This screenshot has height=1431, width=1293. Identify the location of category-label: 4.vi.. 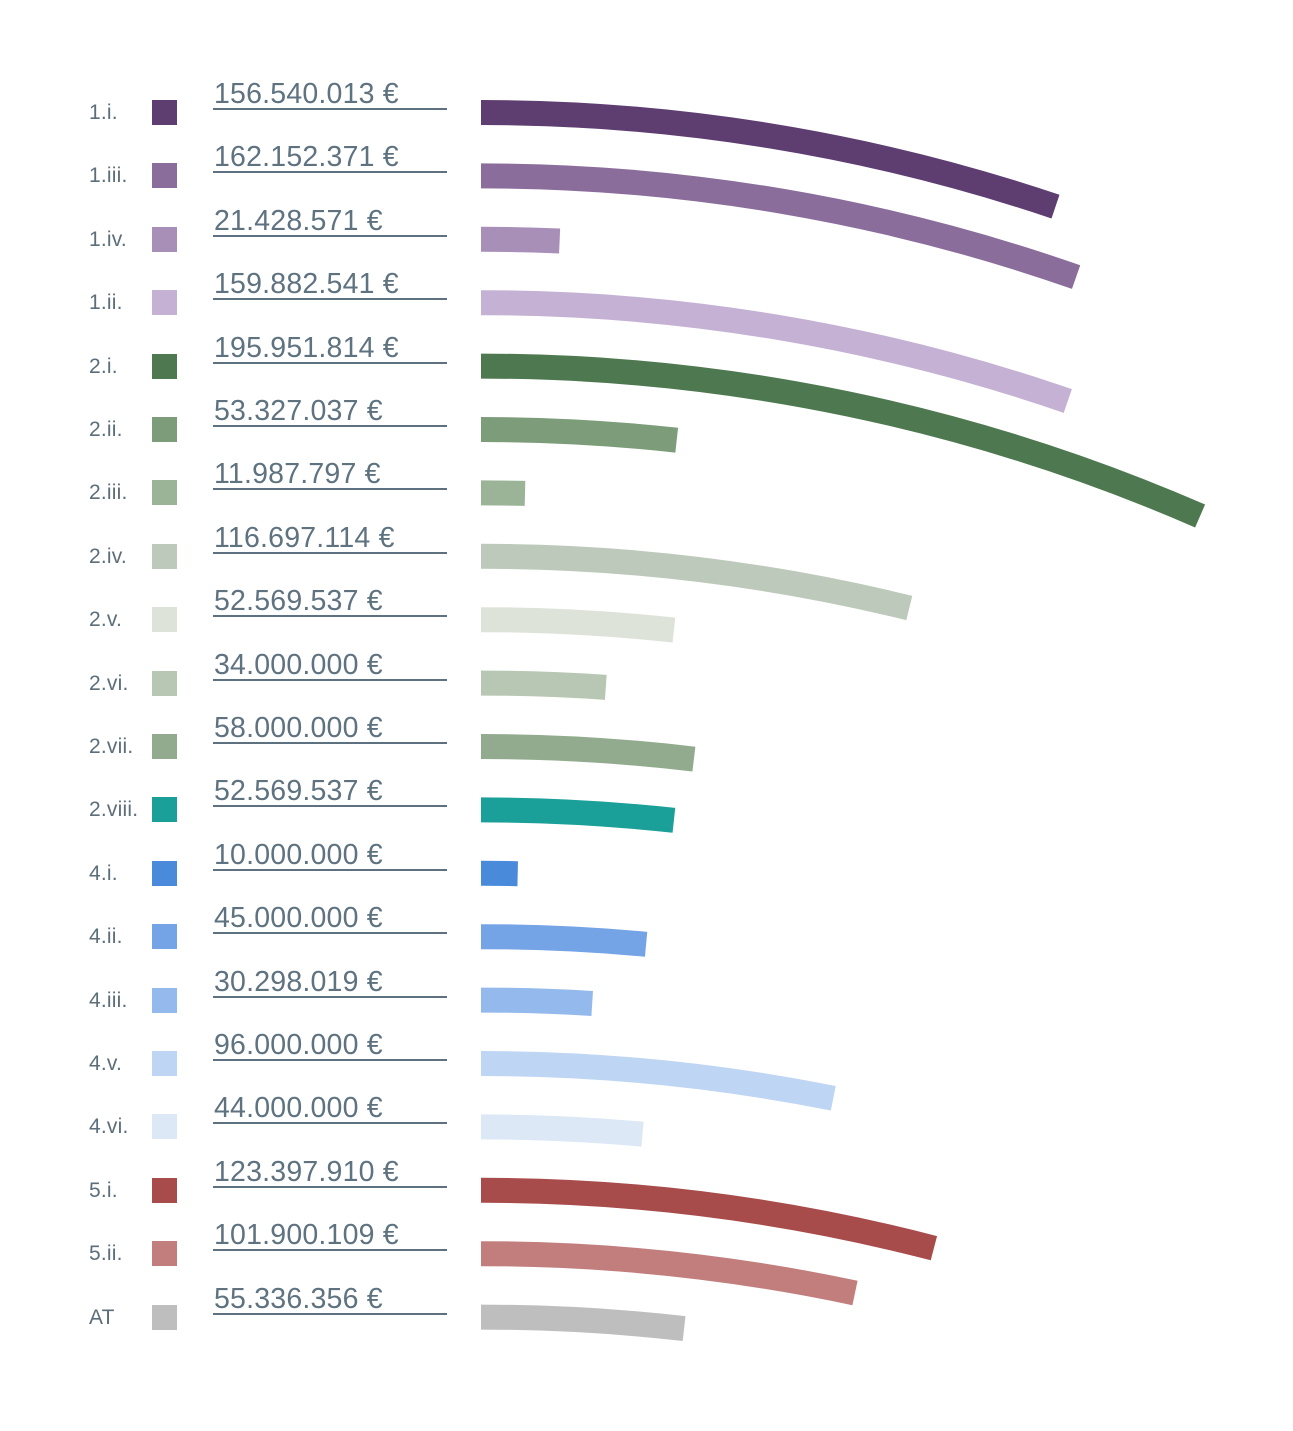
(109, 1127).